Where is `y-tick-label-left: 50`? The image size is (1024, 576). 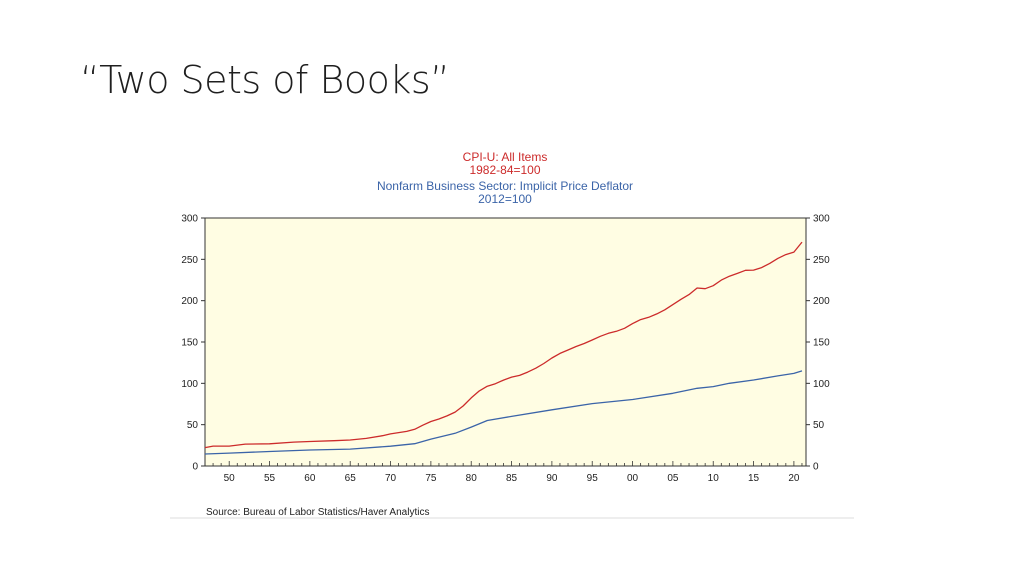 y-tick-label-left: 50 is located at coordinates (193, 425).